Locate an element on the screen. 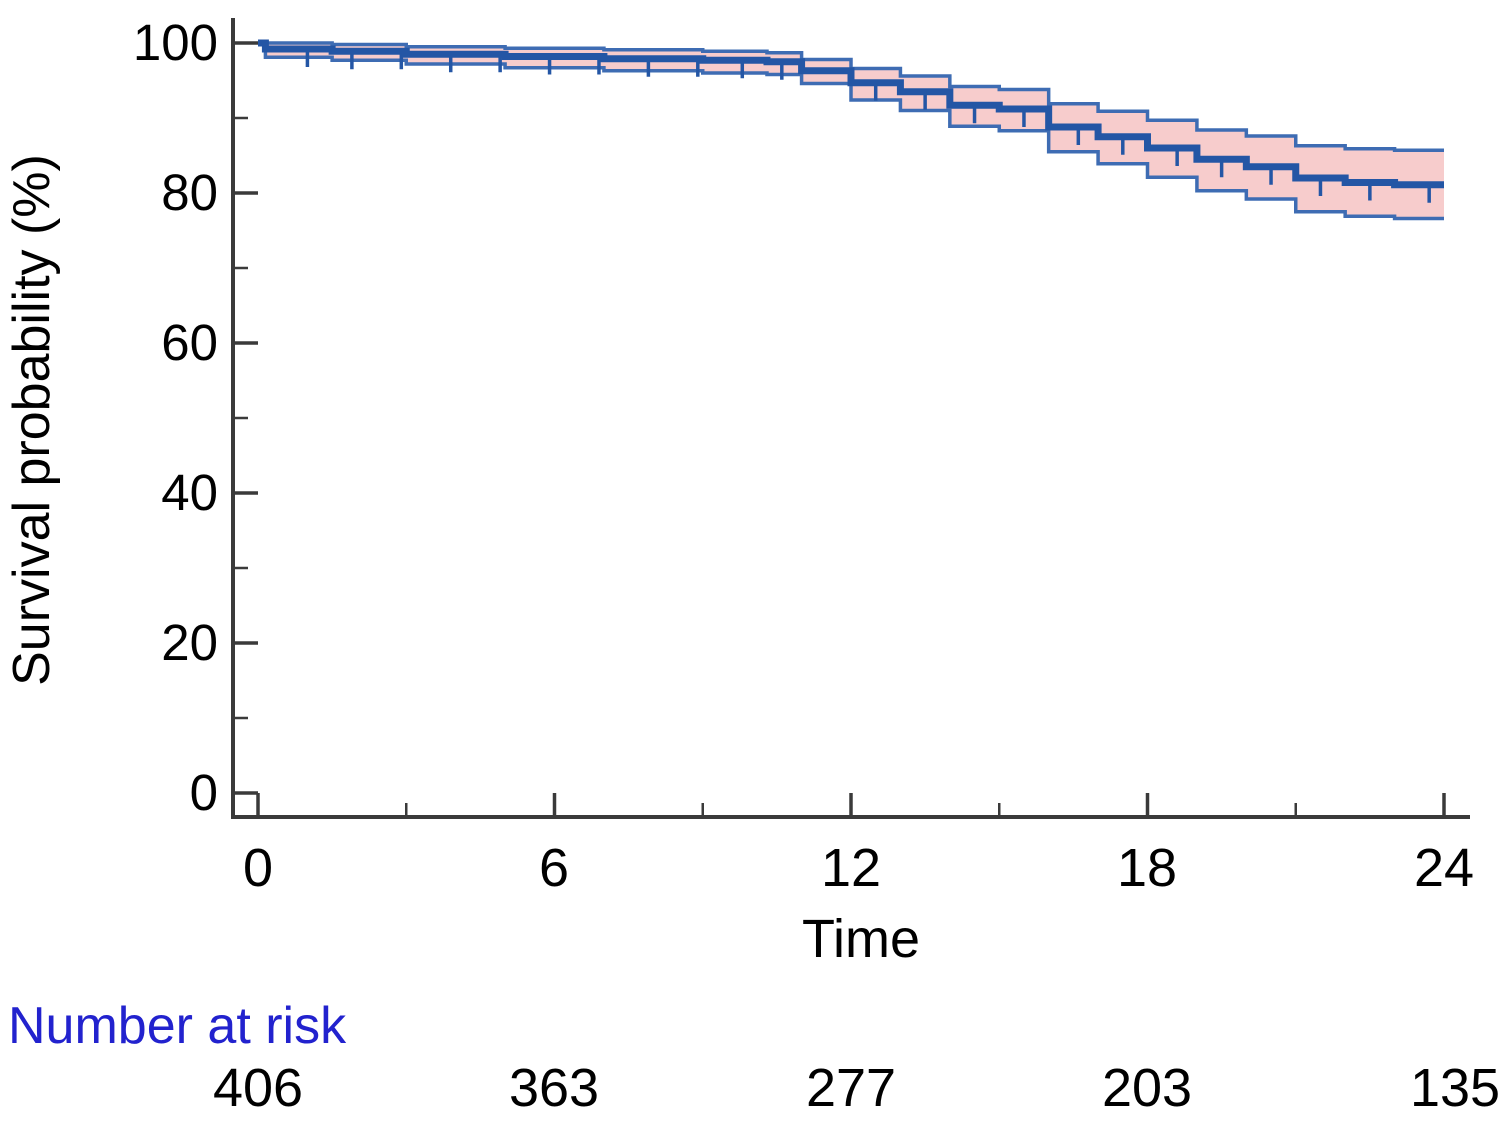 This screenshot has width=1508, height=1132. risk-count-t6: 363 is located at coordinates (554, 1088).